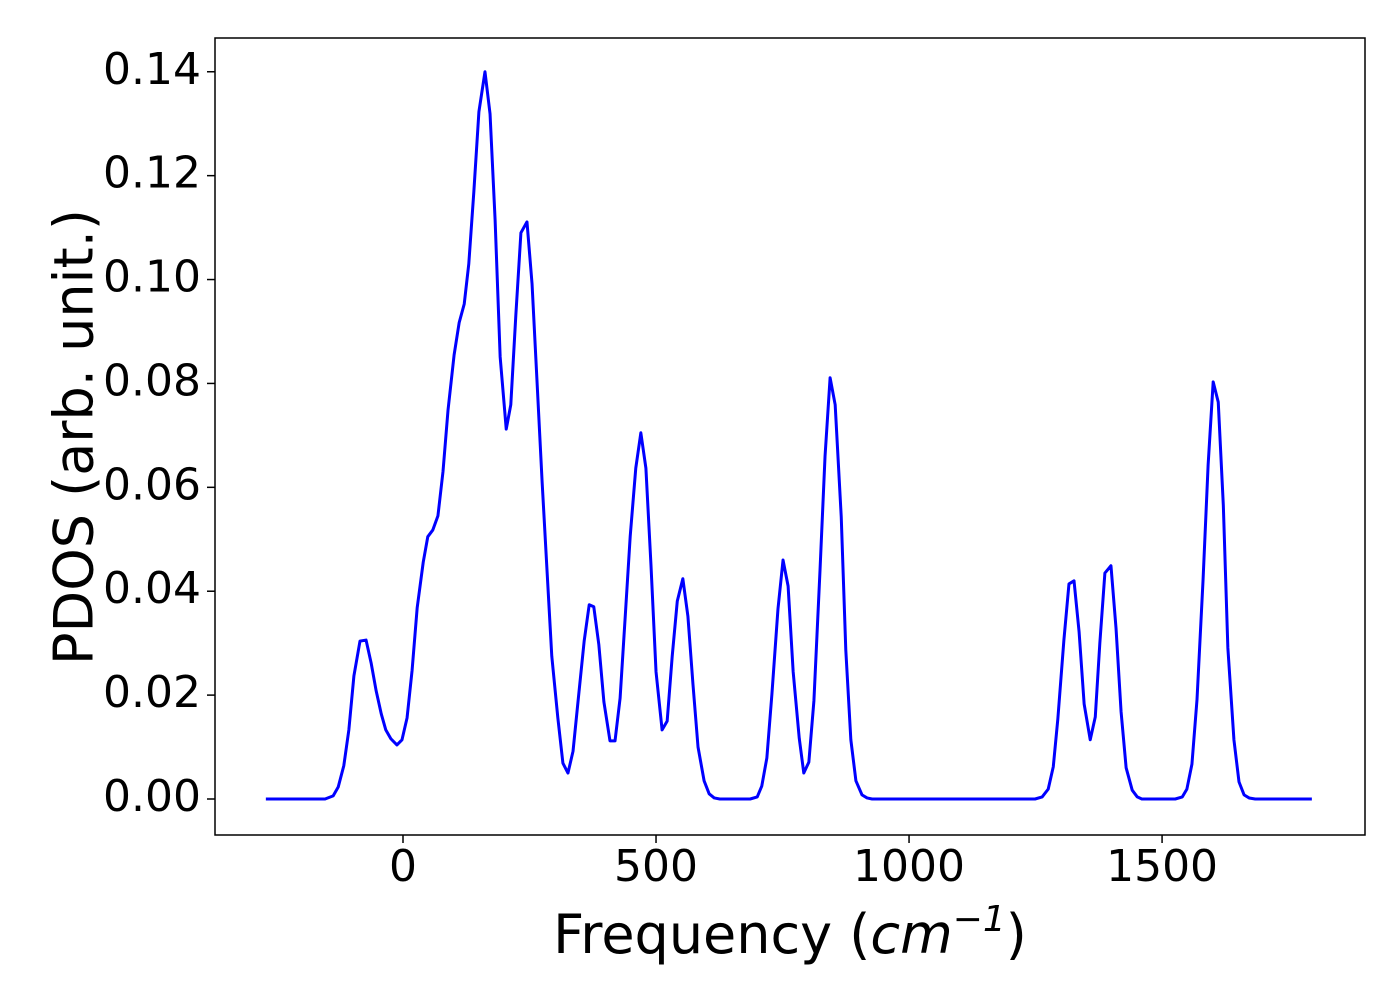 This screenshot has height=1000, width=1400. Describe the element at coordinates (911, 934) in the screenshot. I see `x-axis-label-unit: cm` at that location.